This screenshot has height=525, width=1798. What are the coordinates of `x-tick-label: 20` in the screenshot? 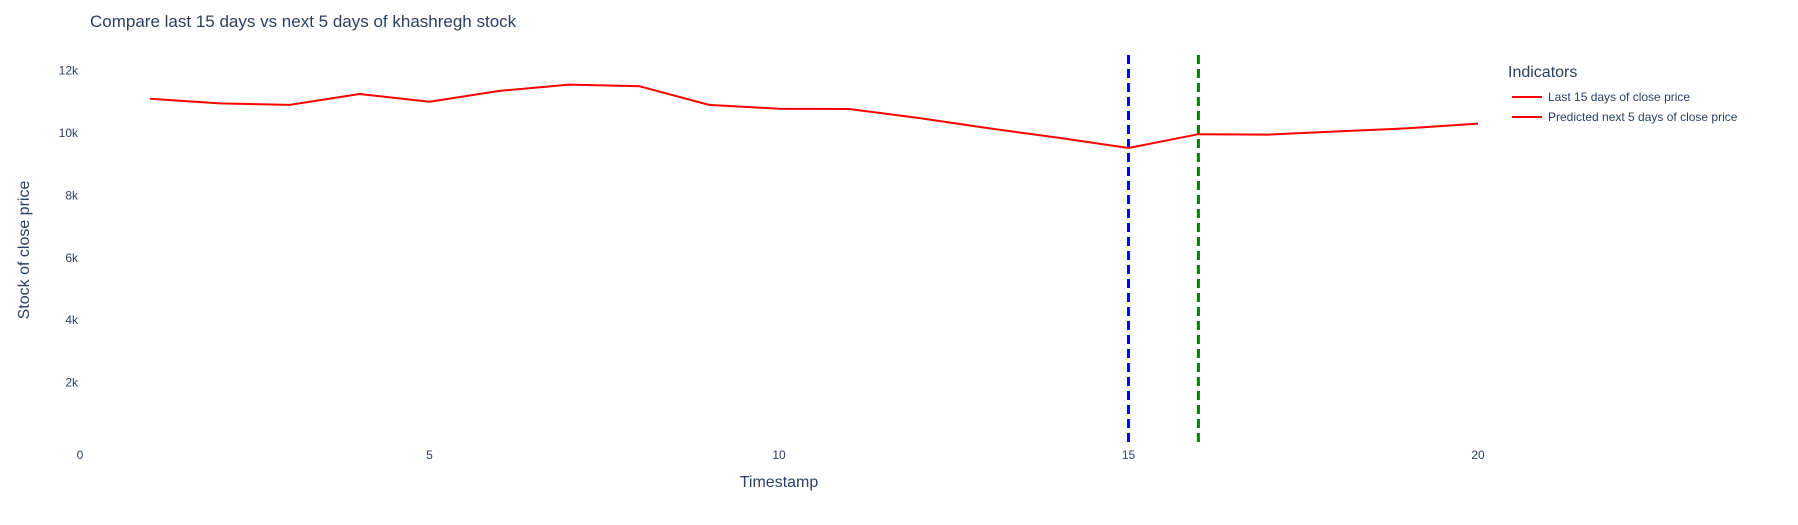 It's located at (1478, 455).